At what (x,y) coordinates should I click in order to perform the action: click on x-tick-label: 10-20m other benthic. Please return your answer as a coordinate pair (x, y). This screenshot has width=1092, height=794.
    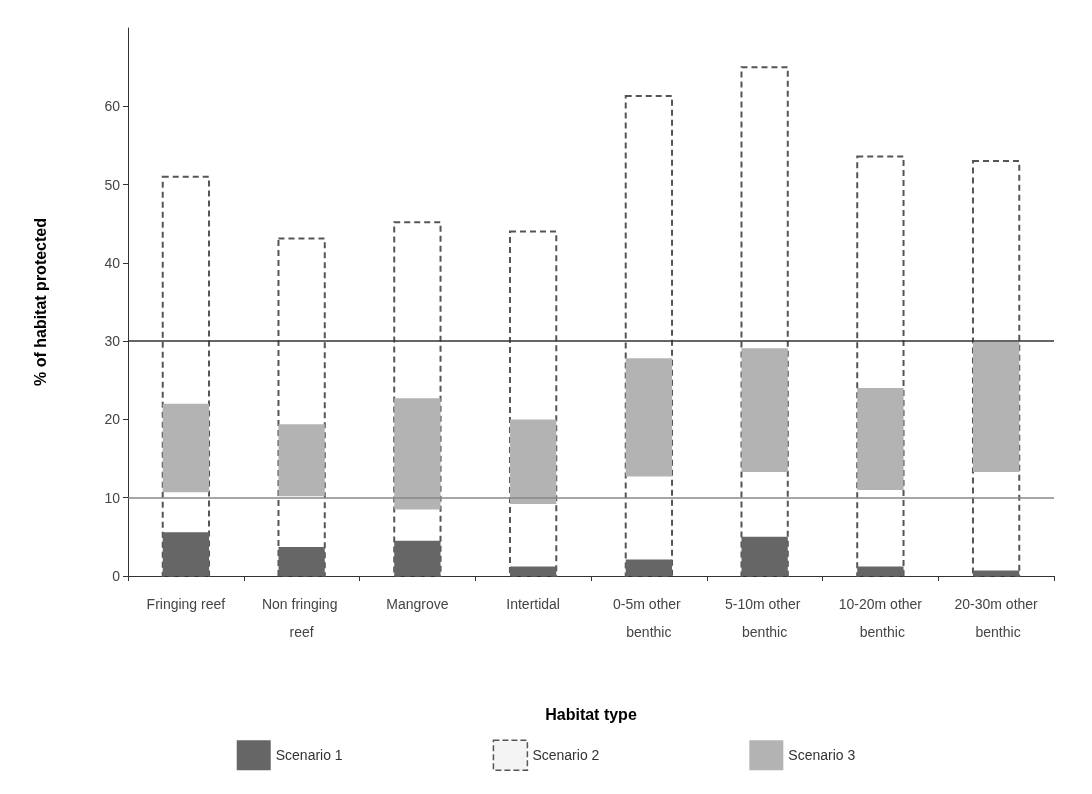
    Looking at the image, I should click on (880, 618).